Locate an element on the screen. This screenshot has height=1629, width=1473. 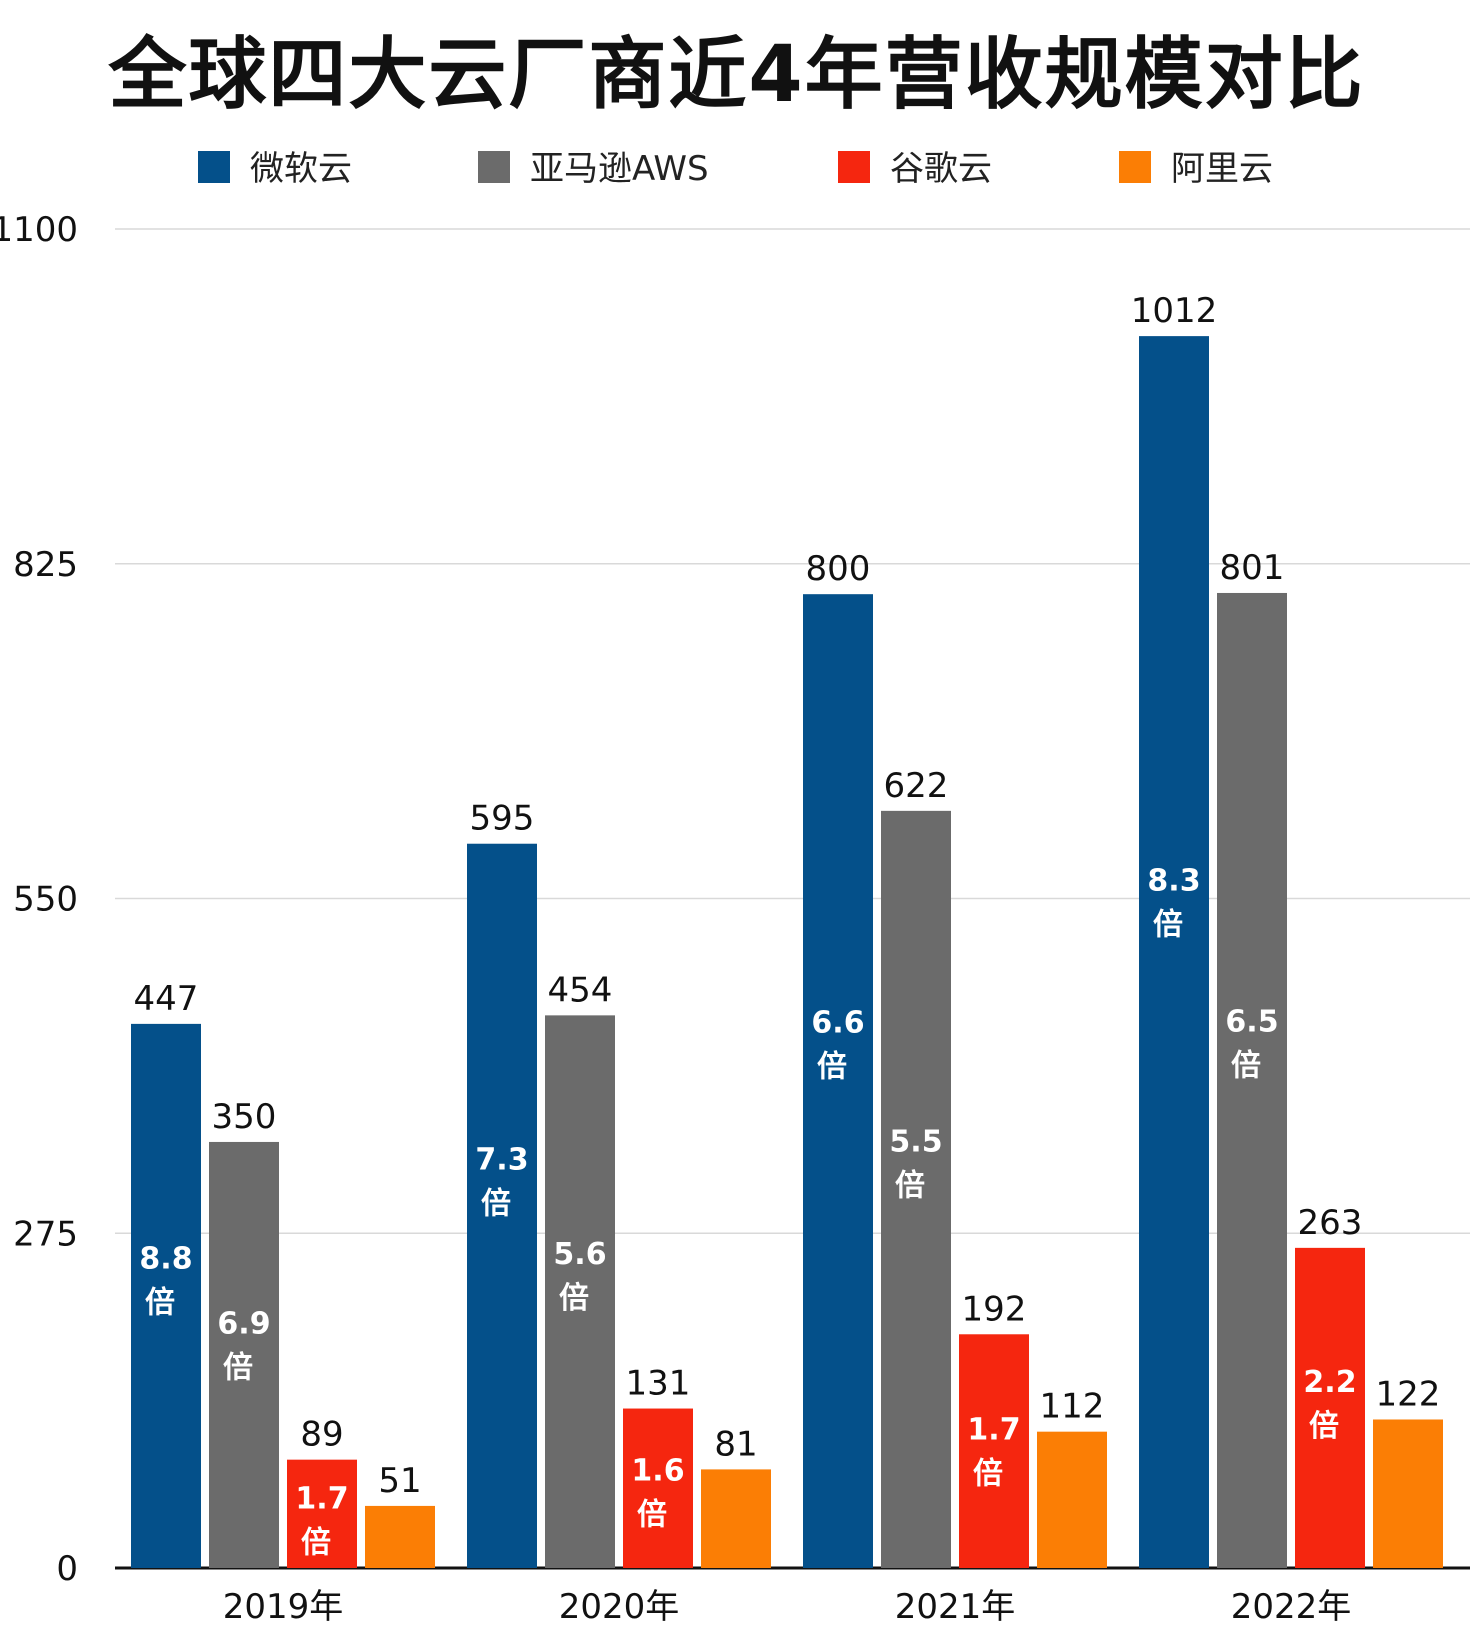
y-tick-label: 550 is located at coordinates (45, 900).